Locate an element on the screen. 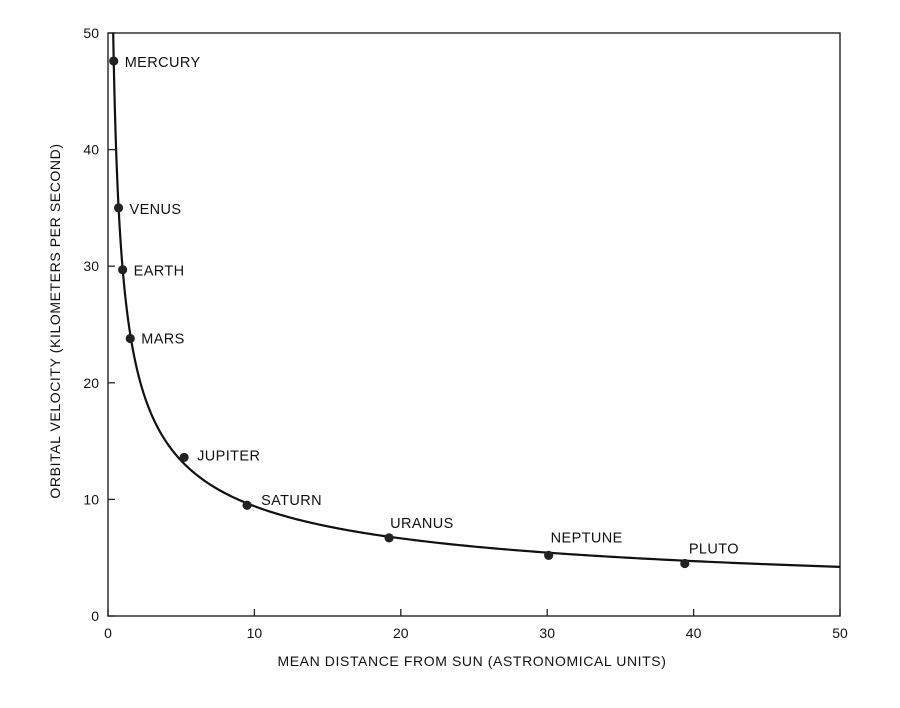 This screenshot has width=900, height=708. label-pluto: PLUTO is located at coordinates (714, 550).